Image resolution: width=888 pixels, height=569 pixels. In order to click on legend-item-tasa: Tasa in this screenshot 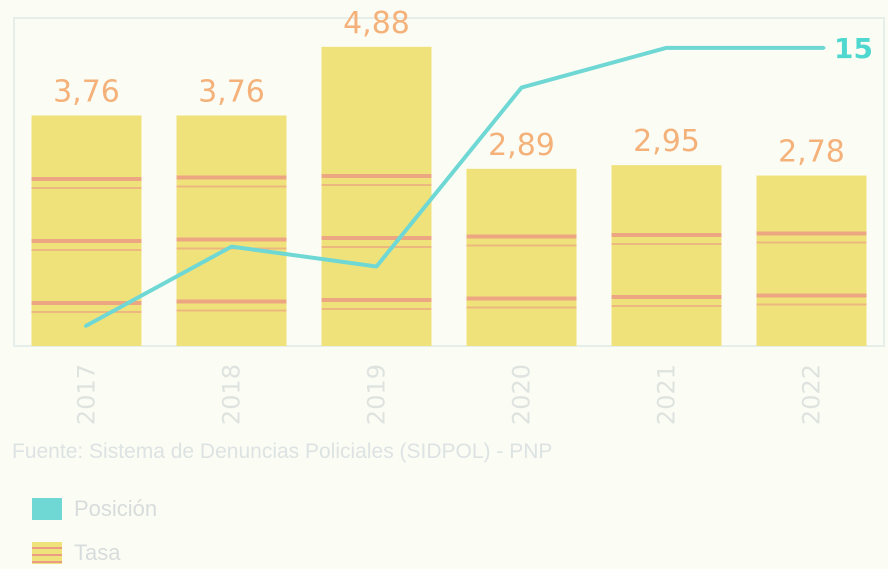, I will do `click(76, 553)`.